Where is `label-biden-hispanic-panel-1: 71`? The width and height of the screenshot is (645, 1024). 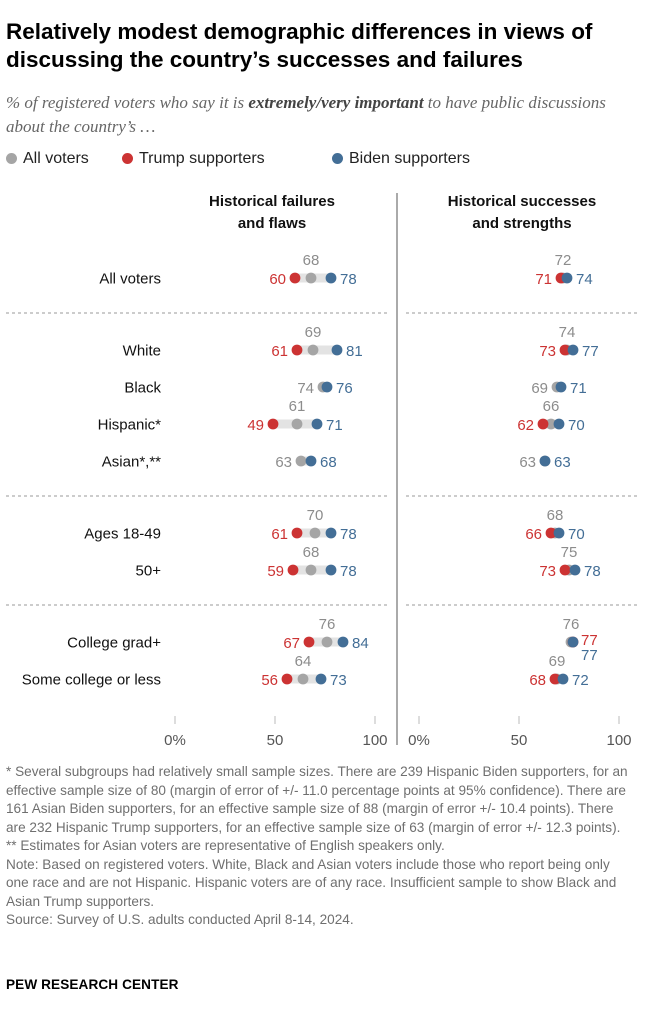
label-biden-hispanic-panel-1: 71 is located at coordinates (334, 425).